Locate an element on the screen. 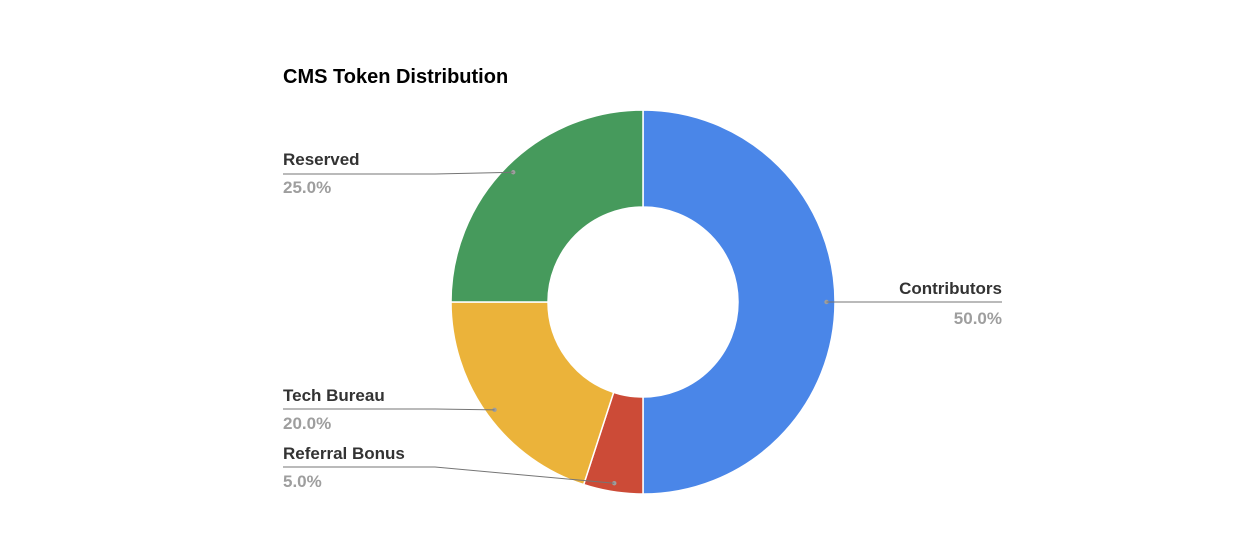  slice-tech-bureau is located at coordinates (532, 393).